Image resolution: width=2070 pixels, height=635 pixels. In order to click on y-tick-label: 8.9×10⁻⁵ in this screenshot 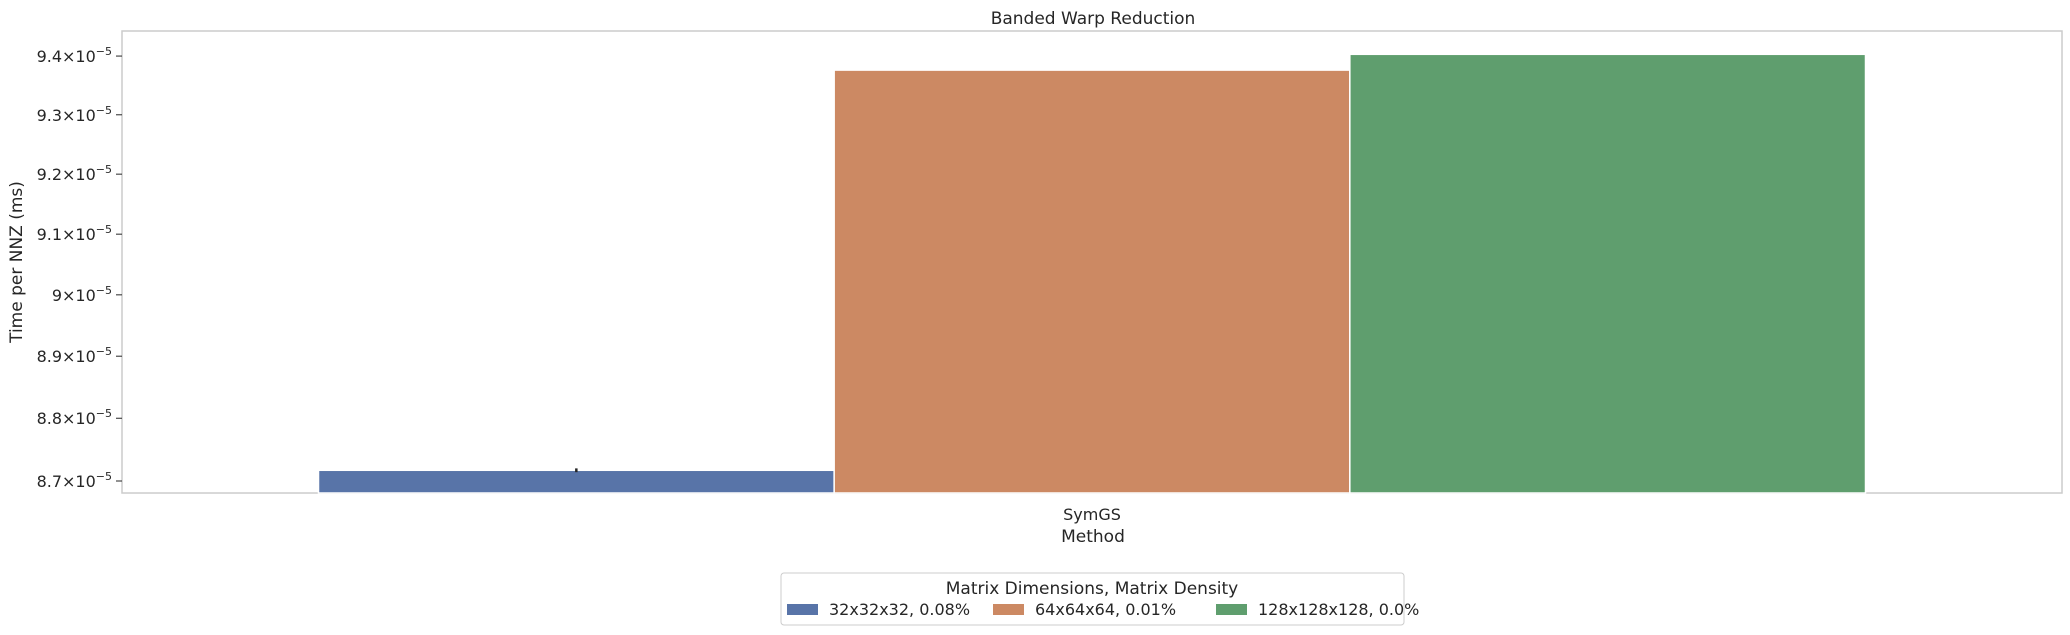, I will do `click(74, 355)`.